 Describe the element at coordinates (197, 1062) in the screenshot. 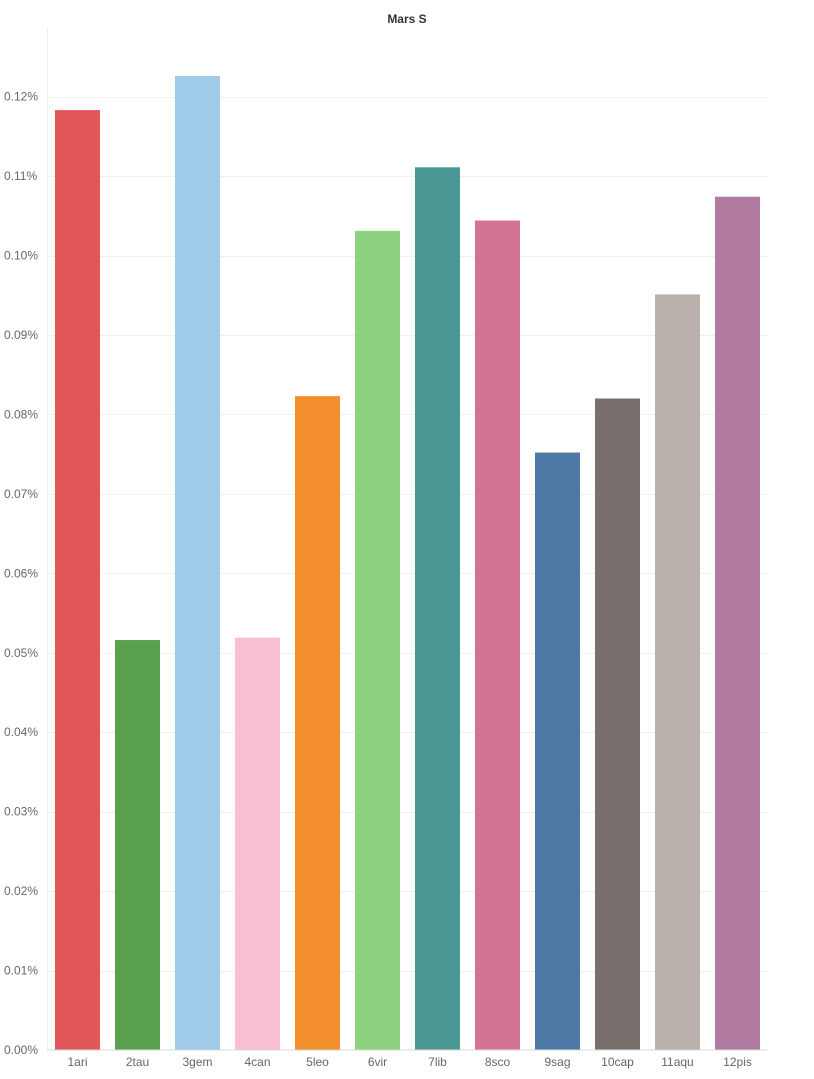

I see `x-tick-label: 3gem` at that location.